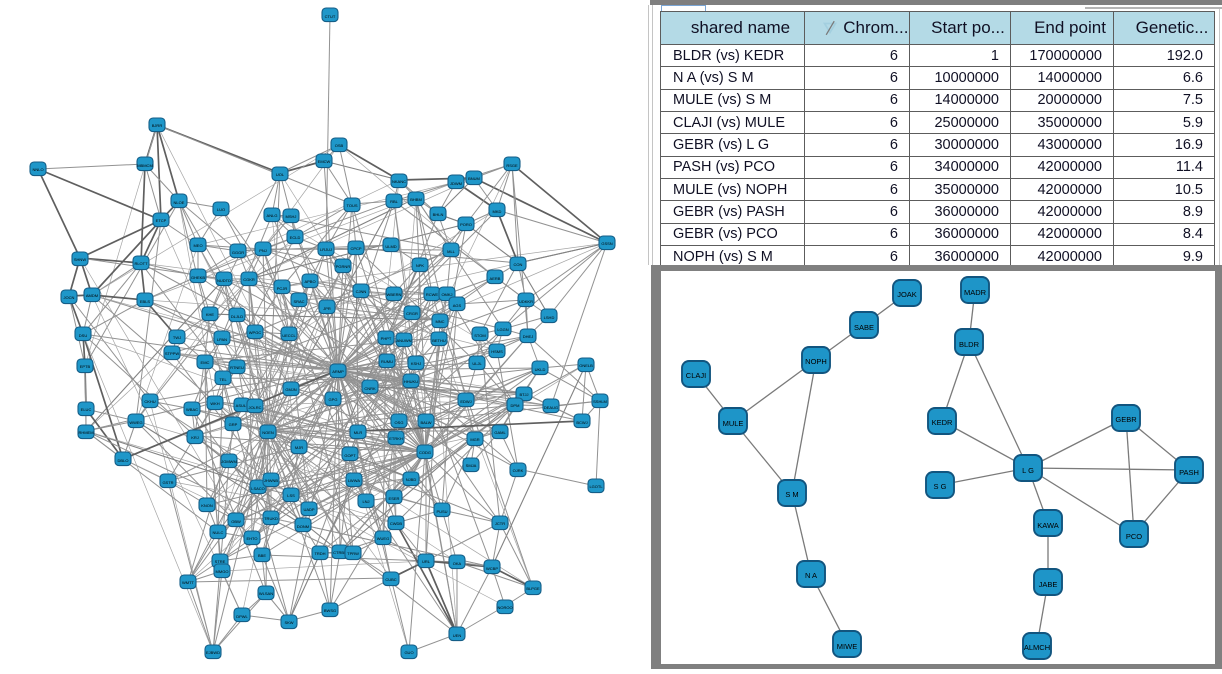 Image resolution: width=1222 pixels, height=674 pixels. Describe the element at coordinates (696, 375) in the screenshot. I see `svg-text: CLAJI` at that location.